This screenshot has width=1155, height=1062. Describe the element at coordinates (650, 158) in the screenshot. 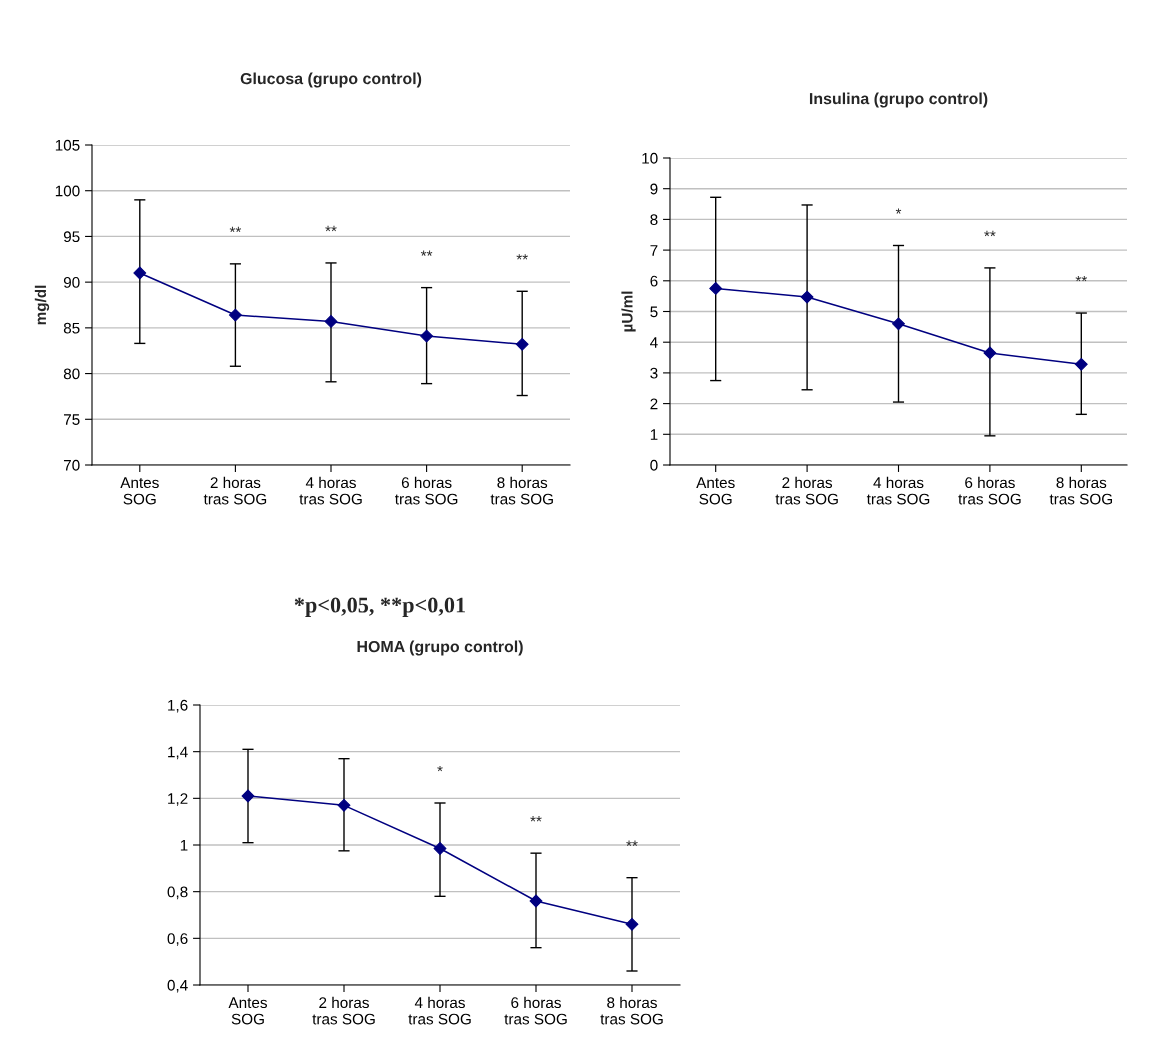

I see `y-tick-label: 10` at that location.